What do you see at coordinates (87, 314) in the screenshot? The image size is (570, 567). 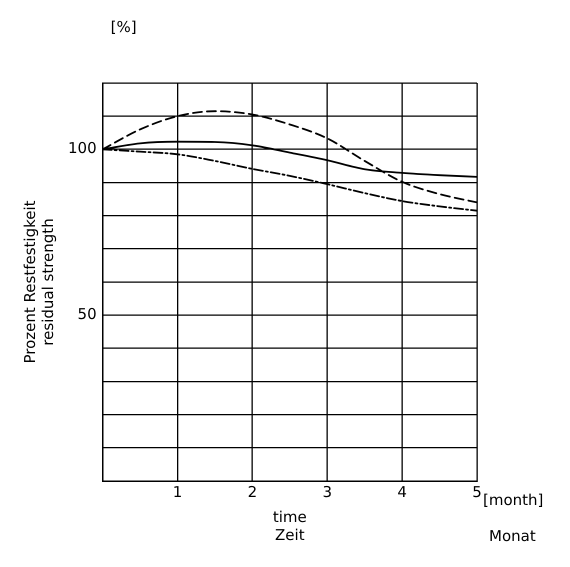 I see `y-tick-label: 50` at bounding box center [87, 314].